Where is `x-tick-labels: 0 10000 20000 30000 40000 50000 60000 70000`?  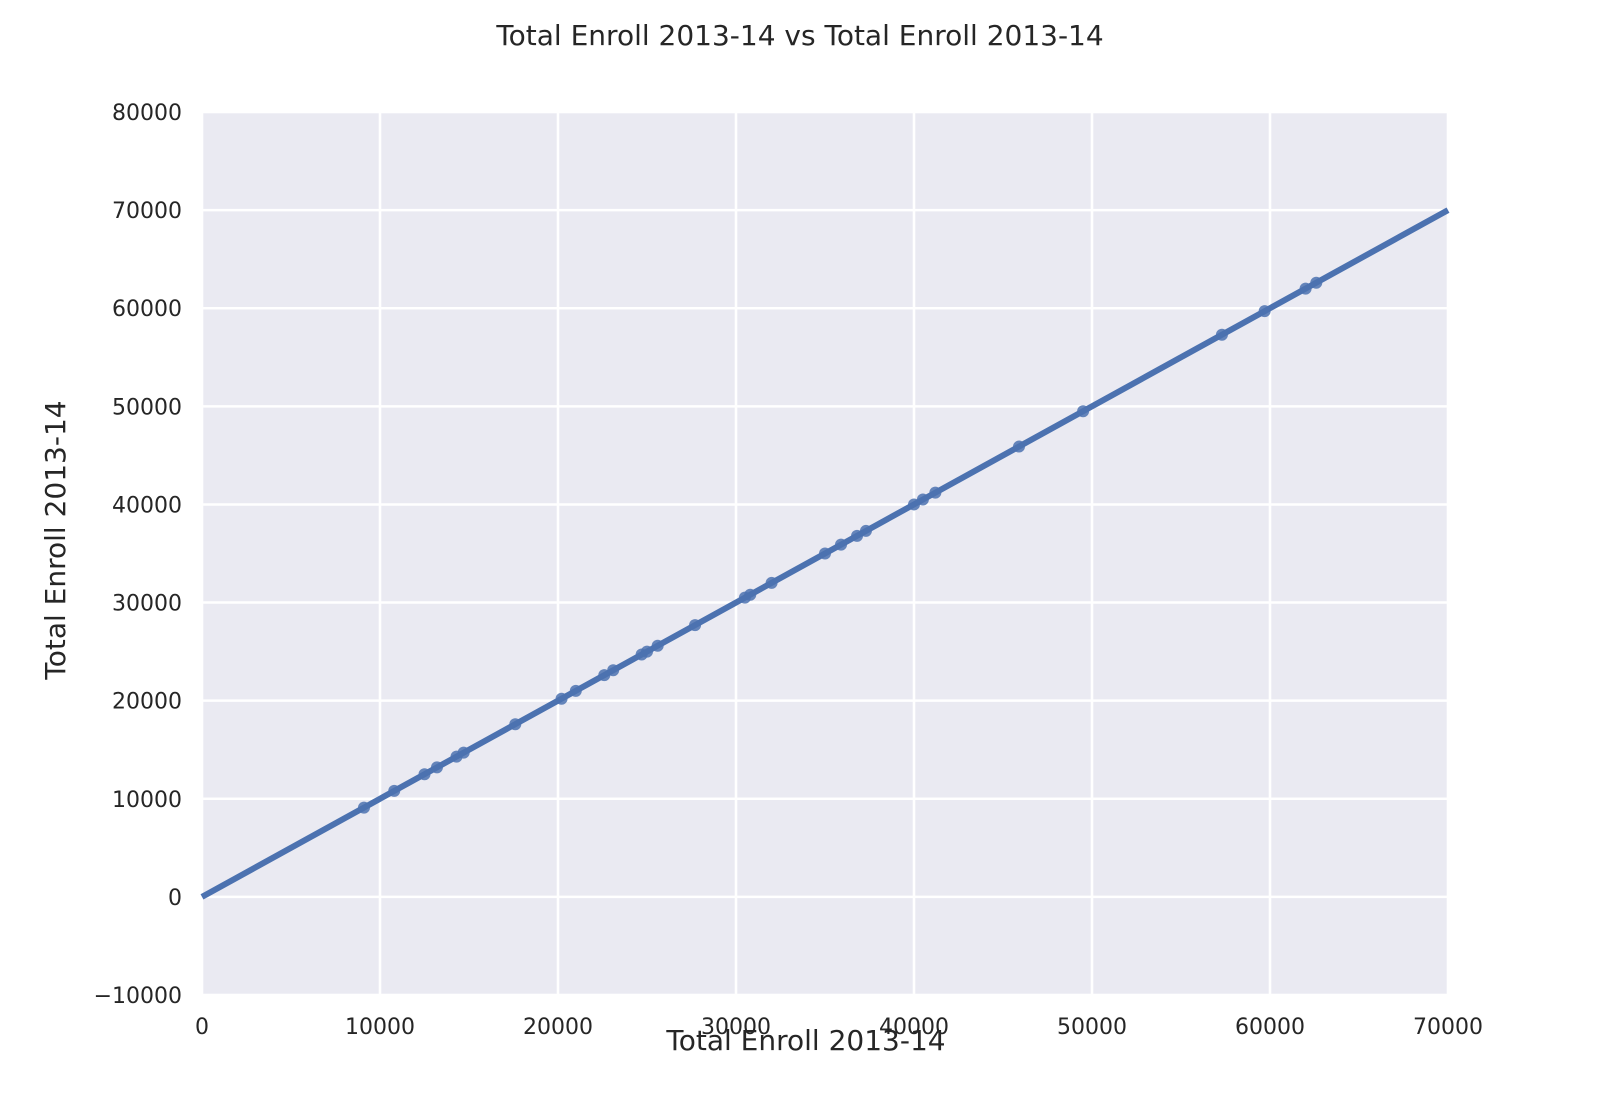 x-tick-labels: 0 10000 20000 30000 40000 50000 60000 70000 is located at coordinates (839, 1027).